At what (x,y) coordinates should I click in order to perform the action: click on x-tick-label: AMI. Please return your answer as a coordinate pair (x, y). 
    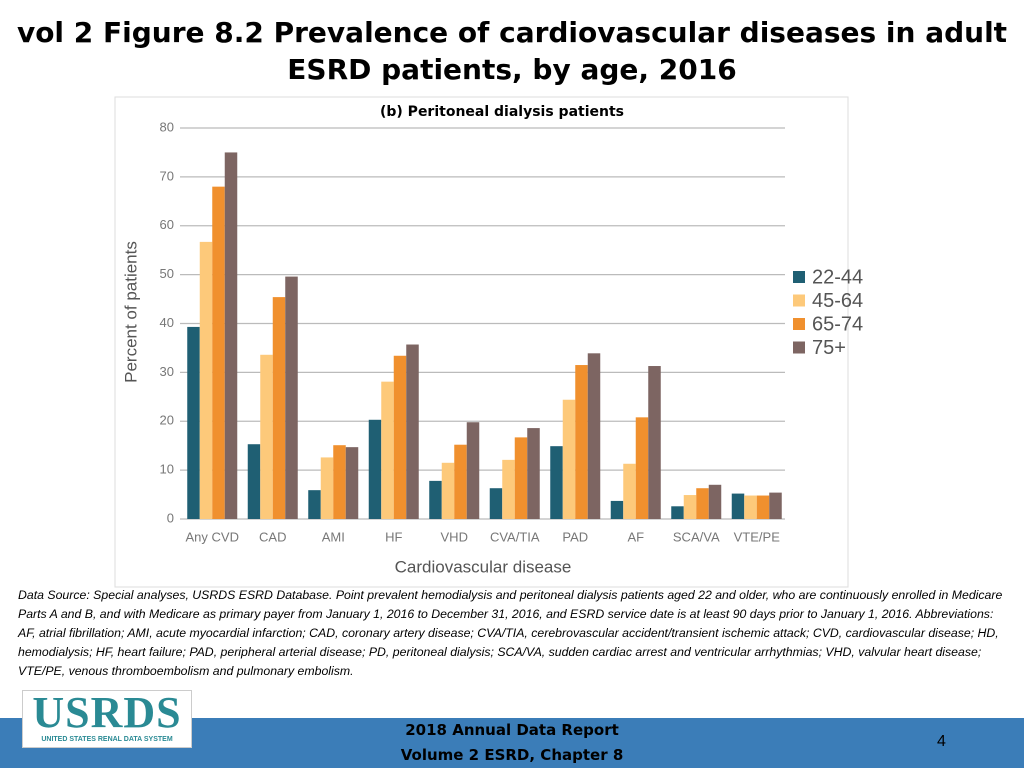
    Looking at the image, I should click on (333, 536).